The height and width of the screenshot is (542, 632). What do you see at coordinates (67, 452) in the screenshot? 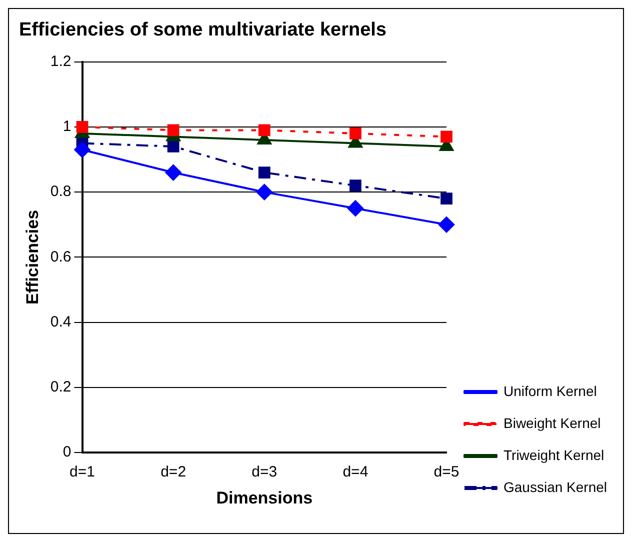
I see `y-tick-label: 0` at bounding box center [67, 452].